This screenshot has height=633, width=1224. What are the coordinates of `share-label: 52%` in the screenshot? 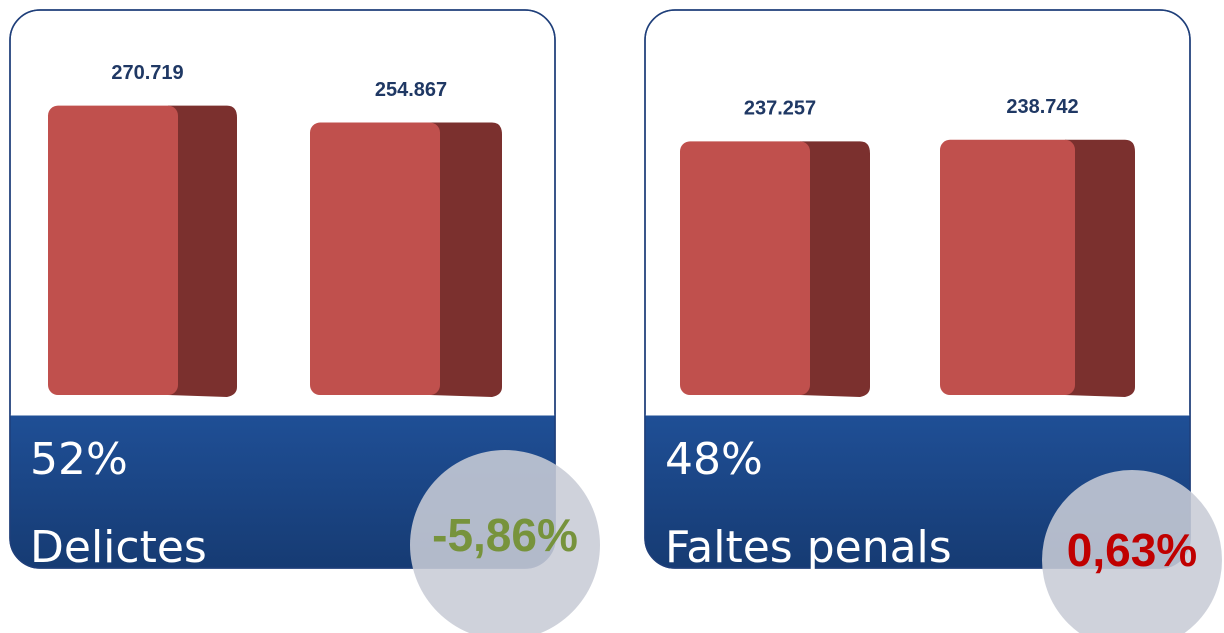 It's located at (79, 459).